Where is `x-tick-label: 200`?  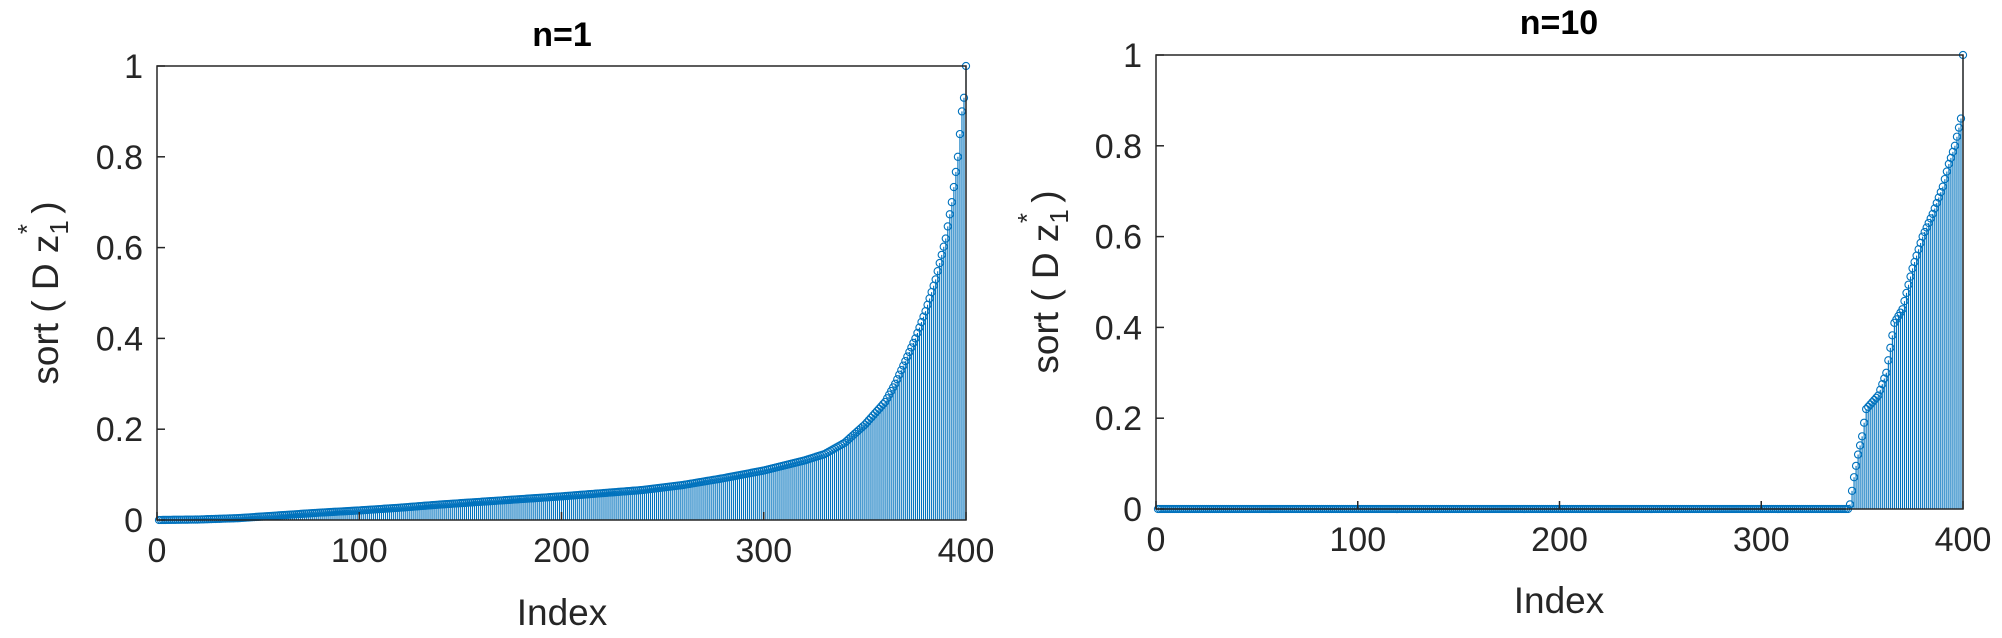 x-tick-label: 200 is located at coordinates (1559, 540).